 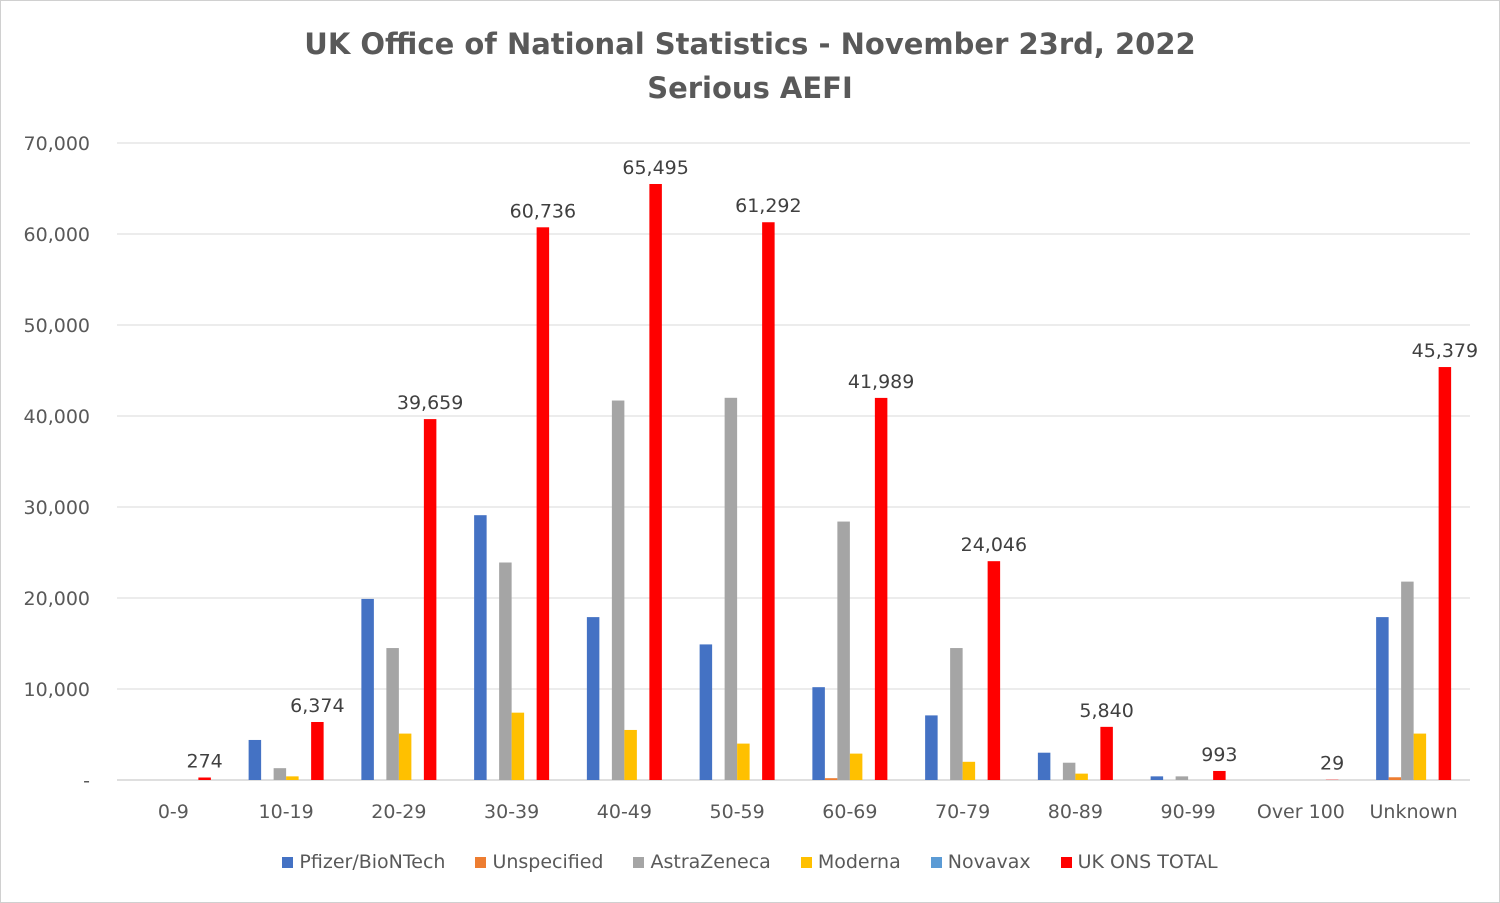 I want to click on x-tick-label: Unknown, so click(x=1414, y=812).